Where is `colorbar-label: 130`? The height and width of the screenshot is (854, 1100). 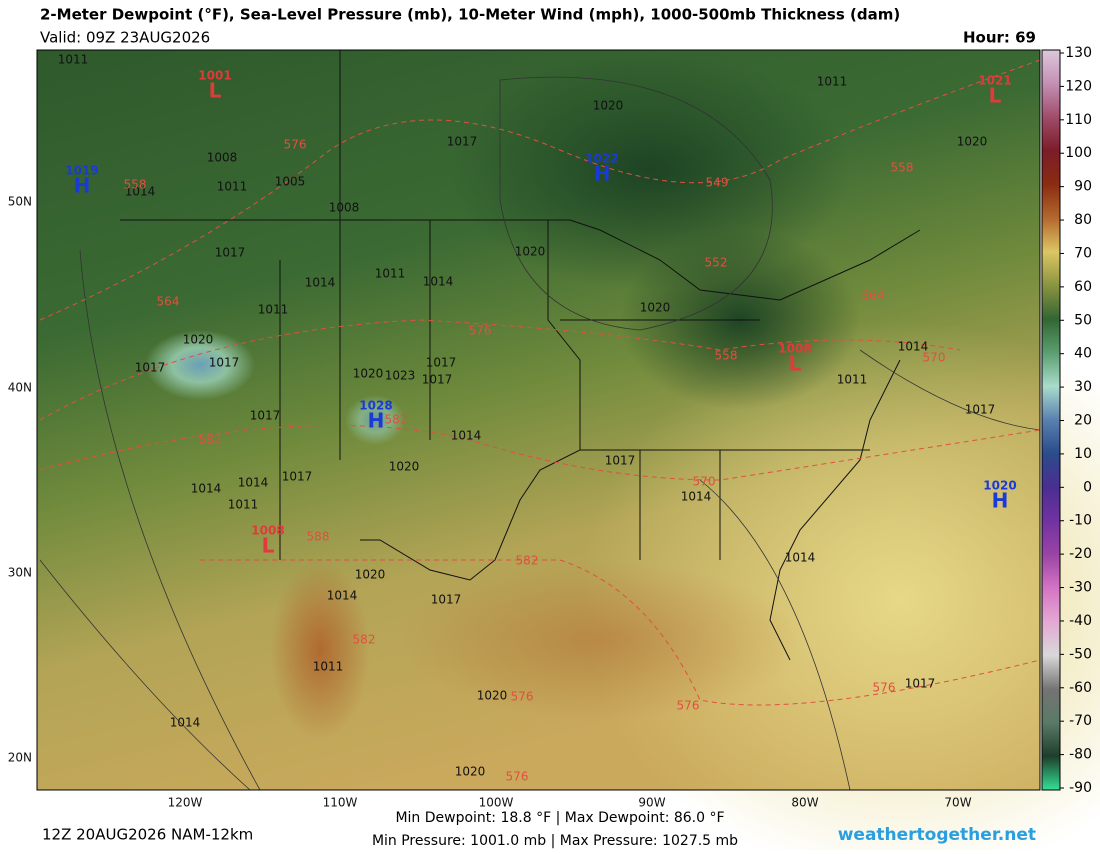 colorbar-label: 130 is located at coordinates (1078, 53).